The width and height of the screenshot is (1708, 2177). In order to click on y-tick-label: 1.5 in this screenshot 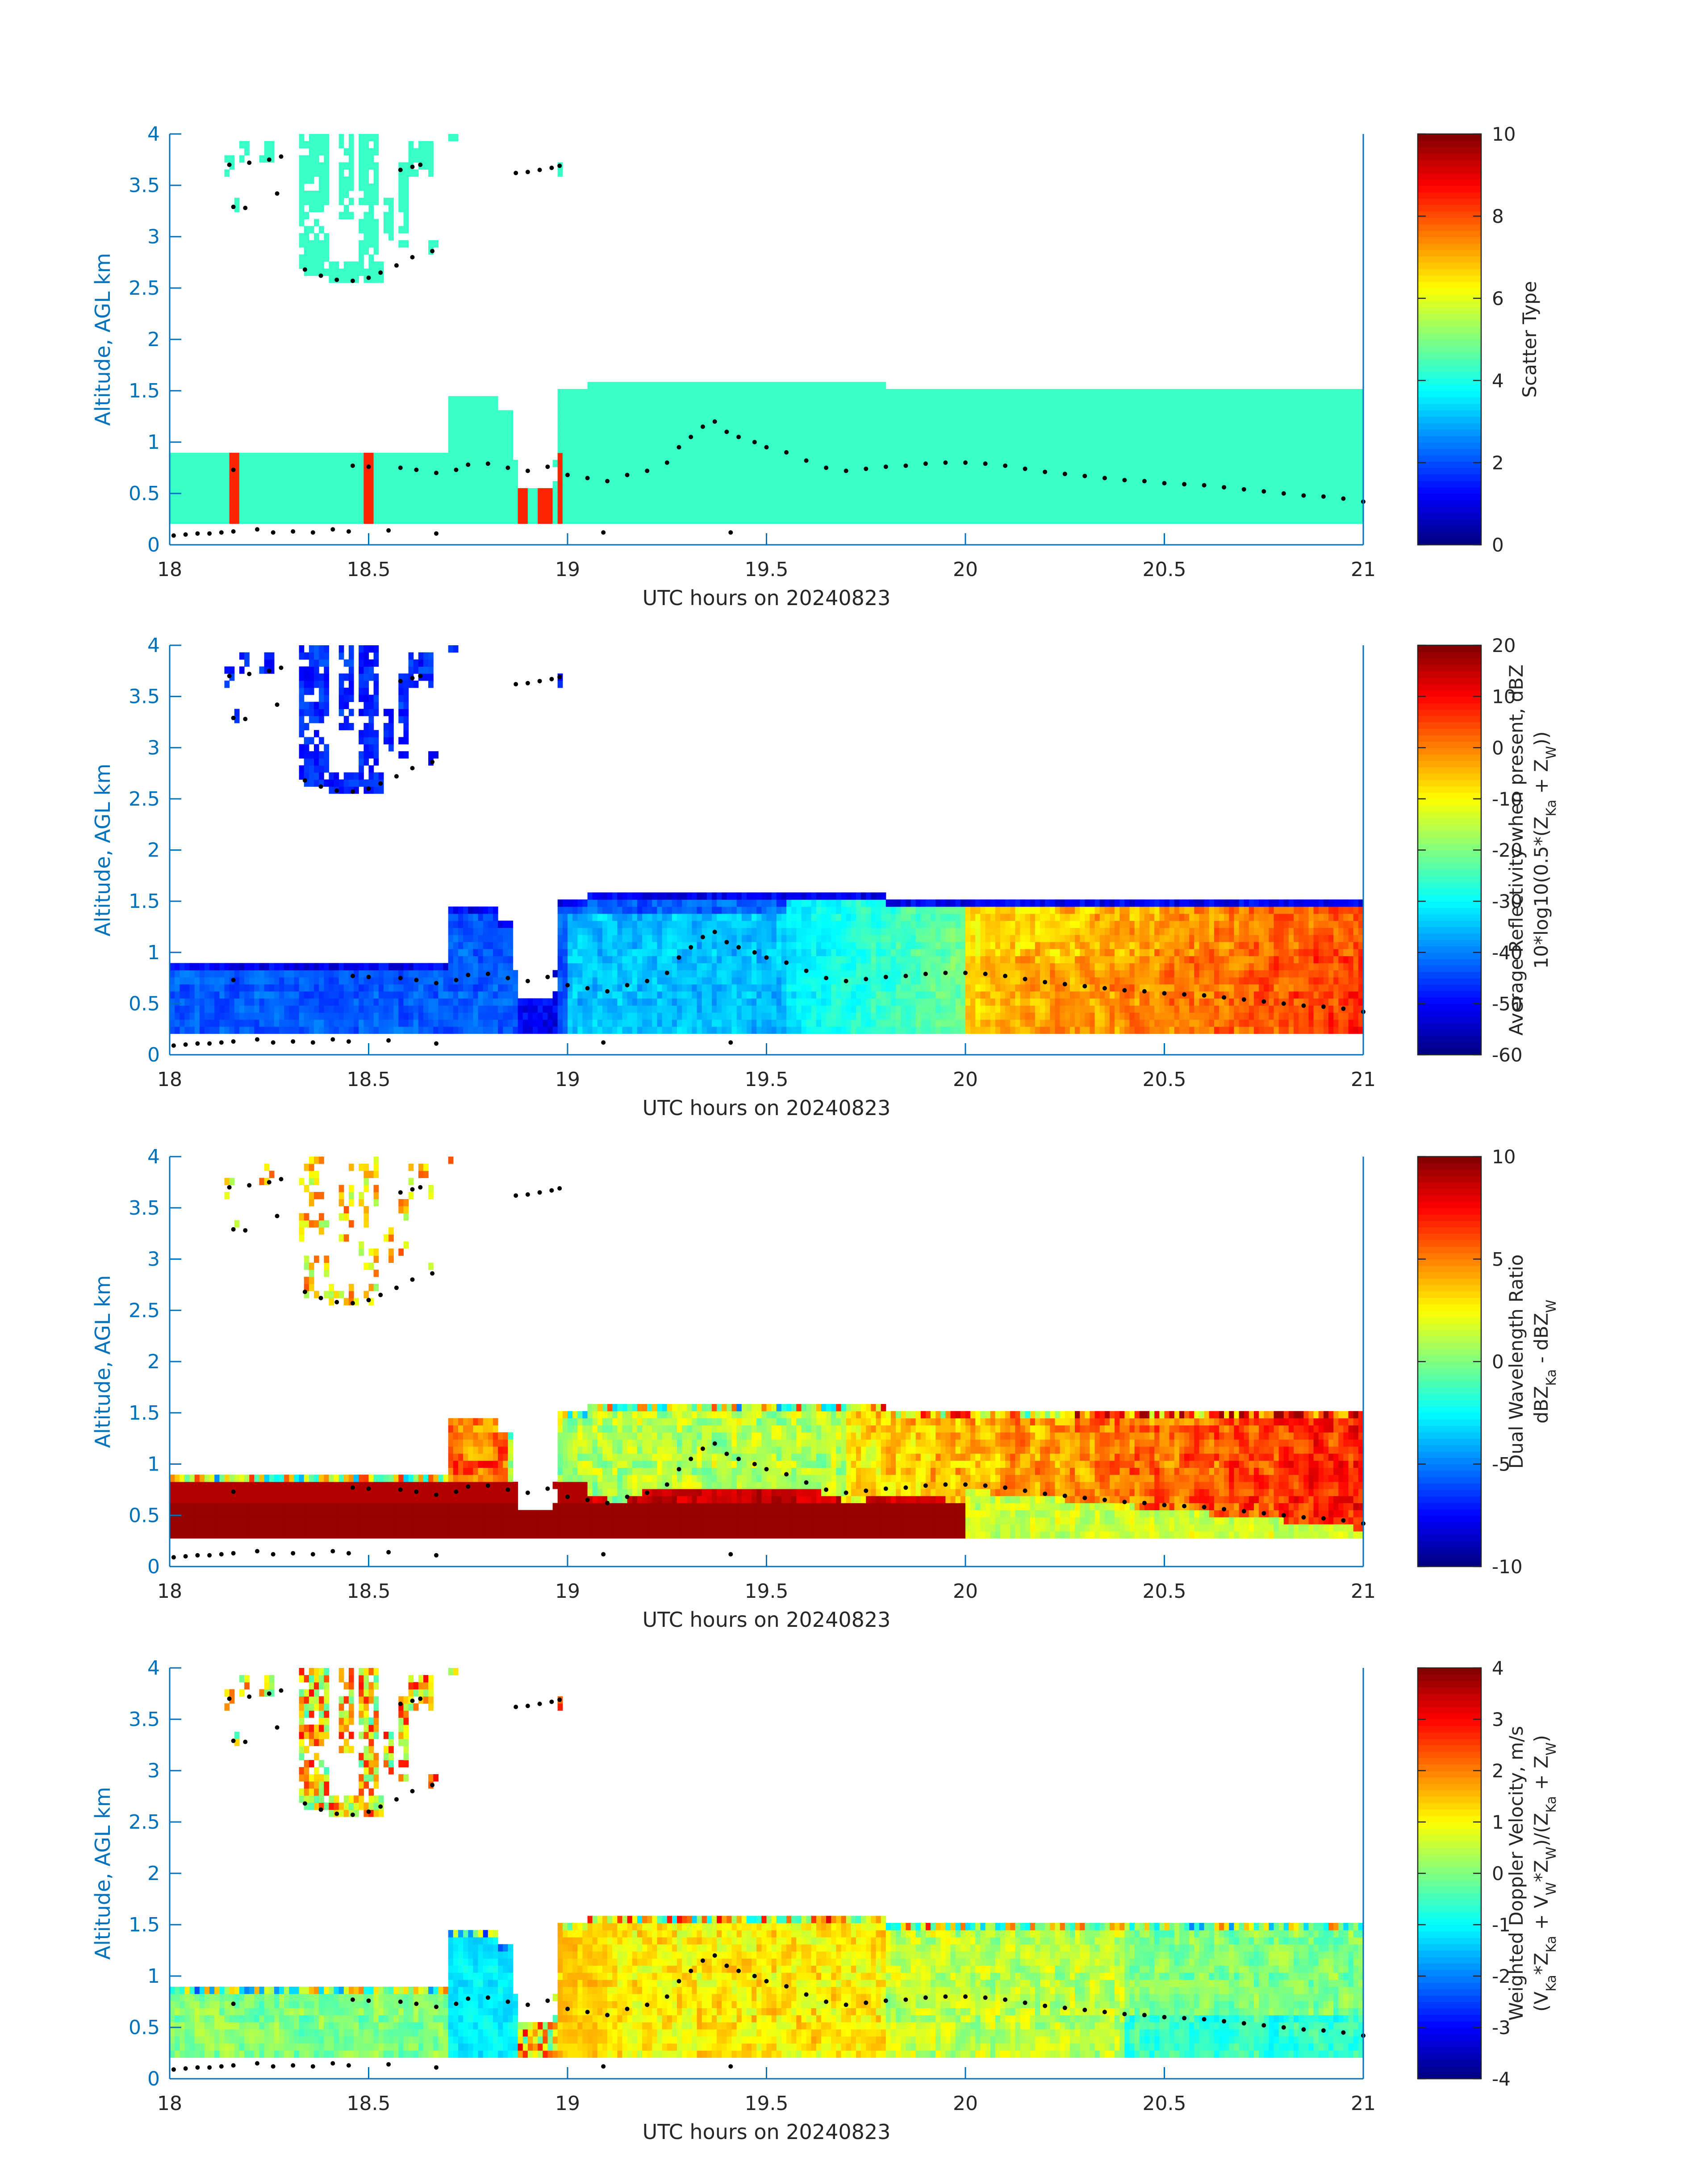, I will do `click(144, 391)`.